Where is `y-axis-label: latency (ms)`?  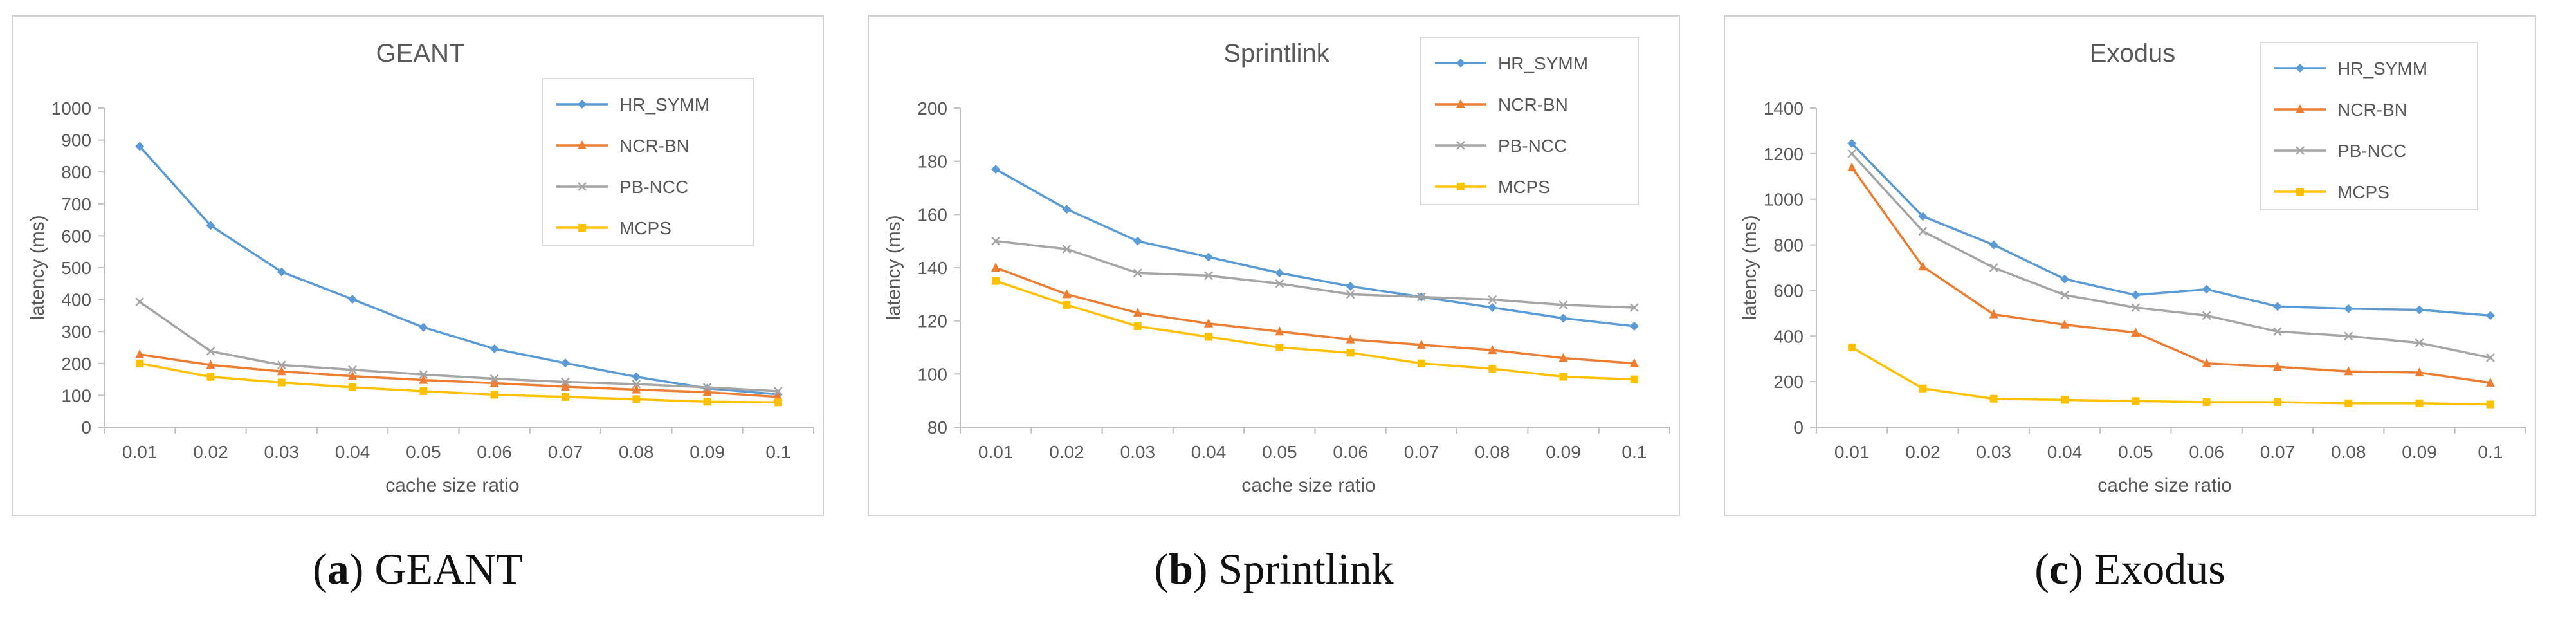 y-axis-label: latency (ms) is located at coordinates (893, 267).